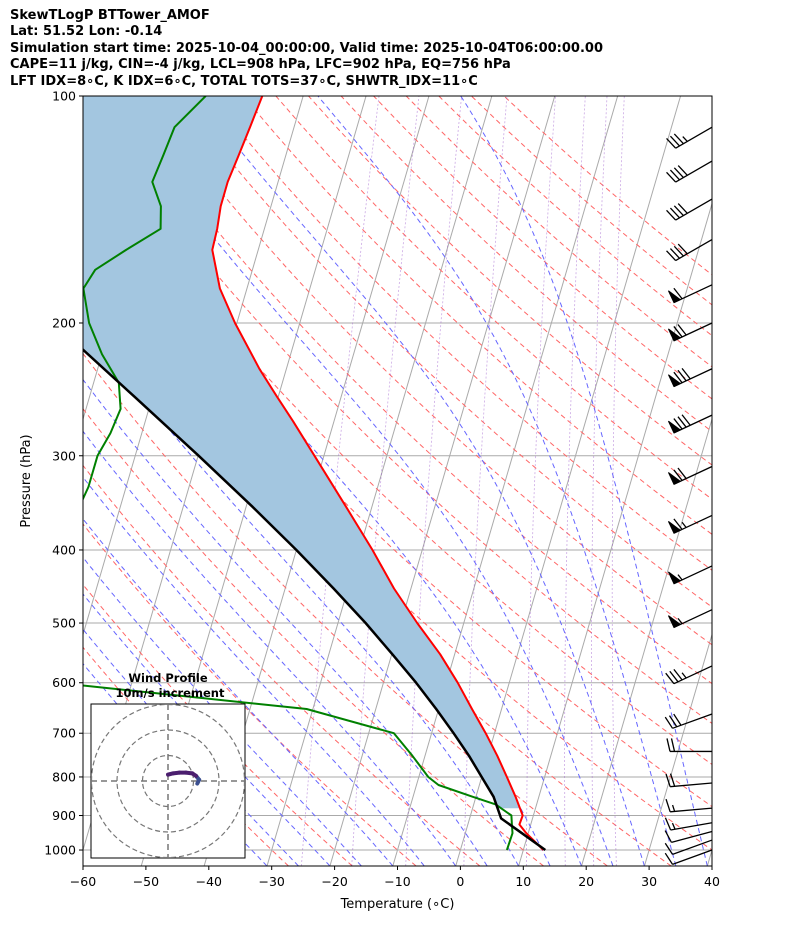  What do you see at coordinates (397, 904) in the screenshot?
I see `x-axis-title: Temperature (∘C)` at bounding box center [397, 904].